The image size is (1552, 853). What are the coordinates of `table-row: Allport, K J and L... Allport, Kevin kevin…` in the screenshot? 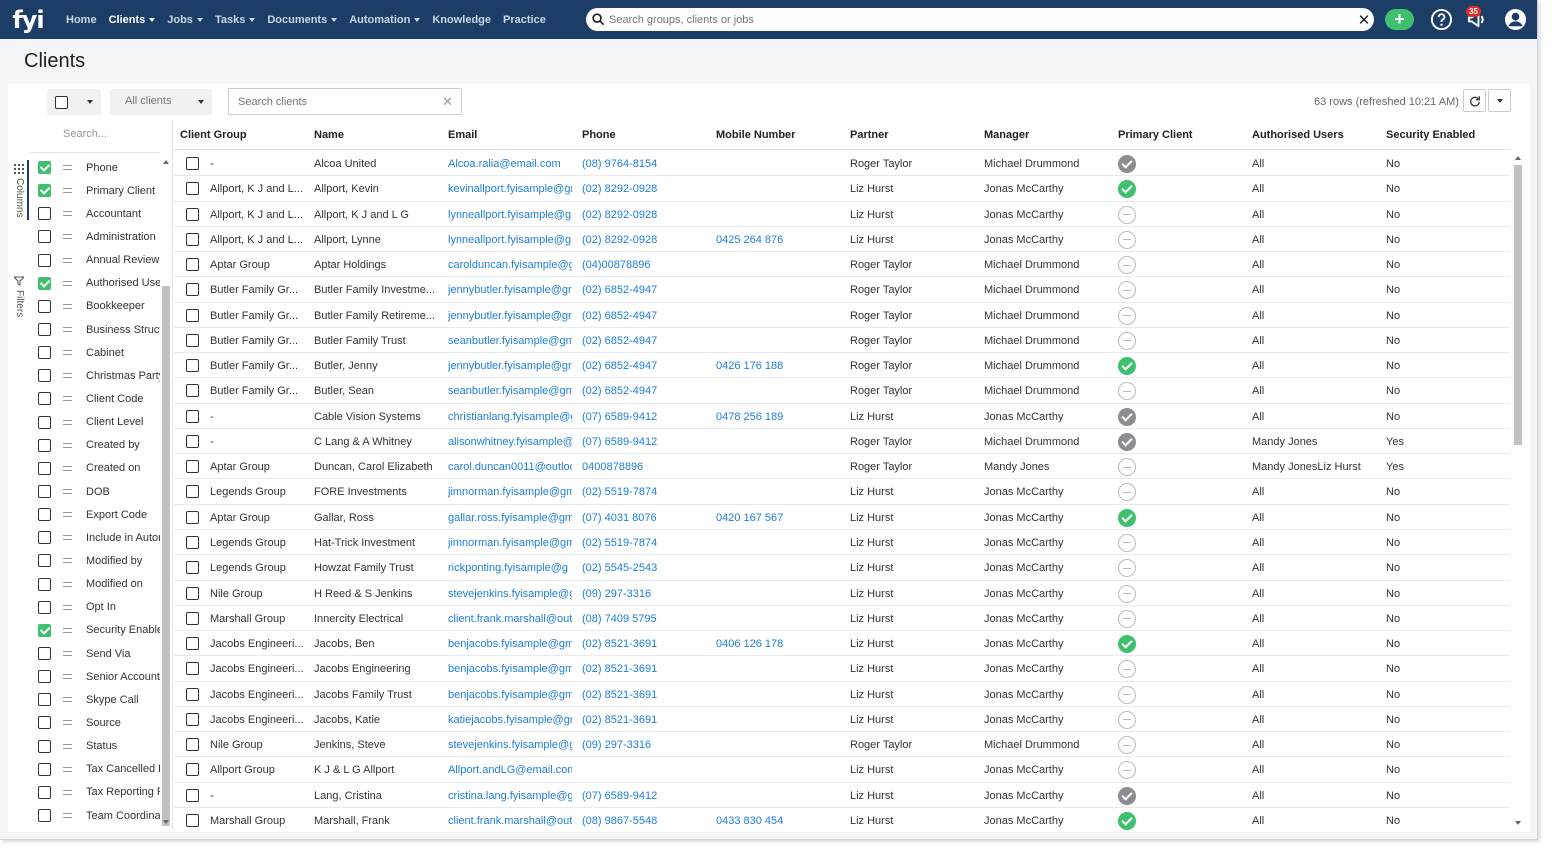 It's located at (842, 189).